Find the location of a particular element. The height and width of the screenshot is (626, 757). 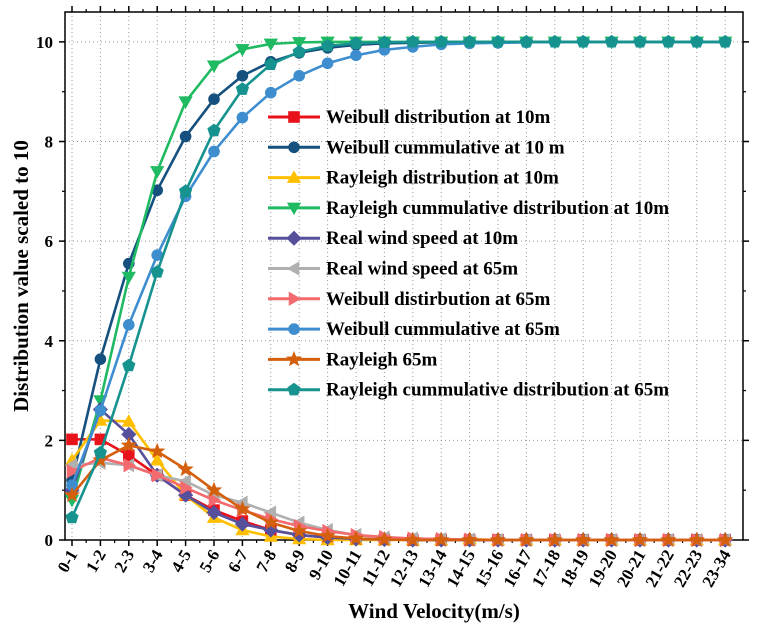

legend-label: Rayleigh cummulative distribution at 65m is located at coordinates (497, 390).